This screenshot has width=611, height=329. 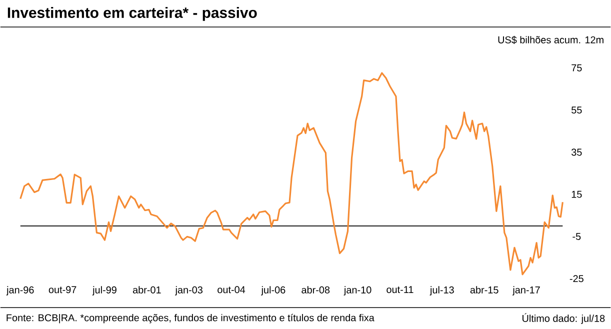 I want to click on x-tick-label: abr-08, so click(x=316, y=290).